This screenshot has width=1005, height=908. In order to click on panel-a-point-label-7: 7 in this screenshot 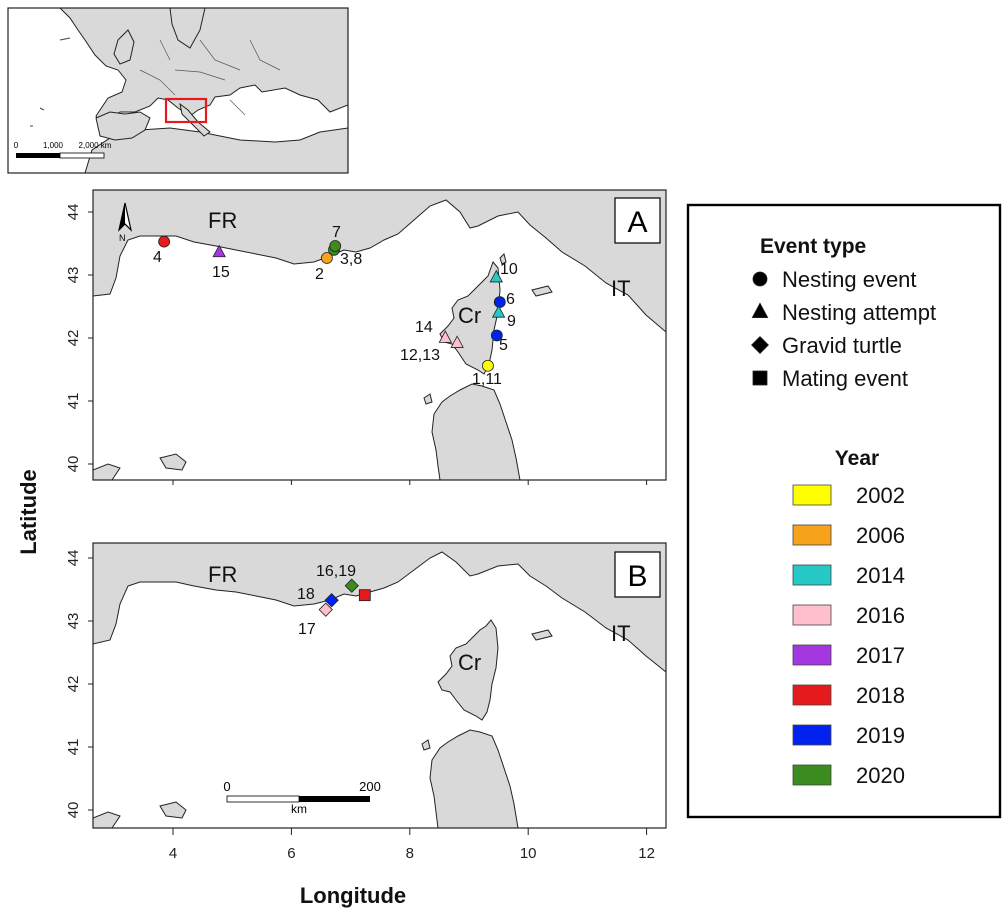, I will do `click(336, 232)`.